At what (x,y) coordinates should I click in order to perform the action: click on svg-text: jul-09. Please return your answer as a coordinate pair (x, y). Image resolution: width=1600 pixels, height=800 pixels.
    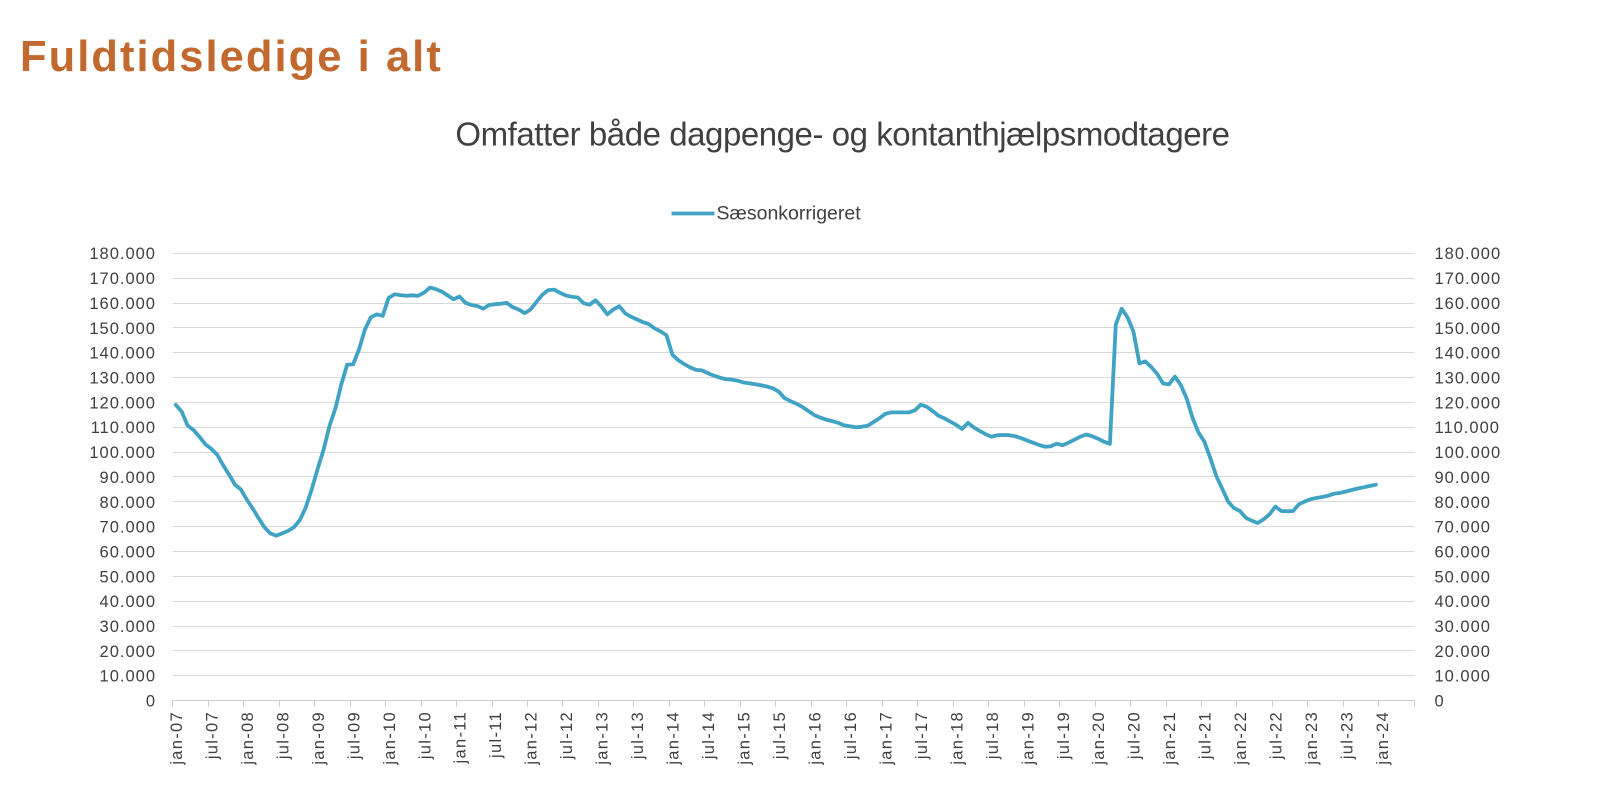
    Looking at the image, I should click on (354, 735).